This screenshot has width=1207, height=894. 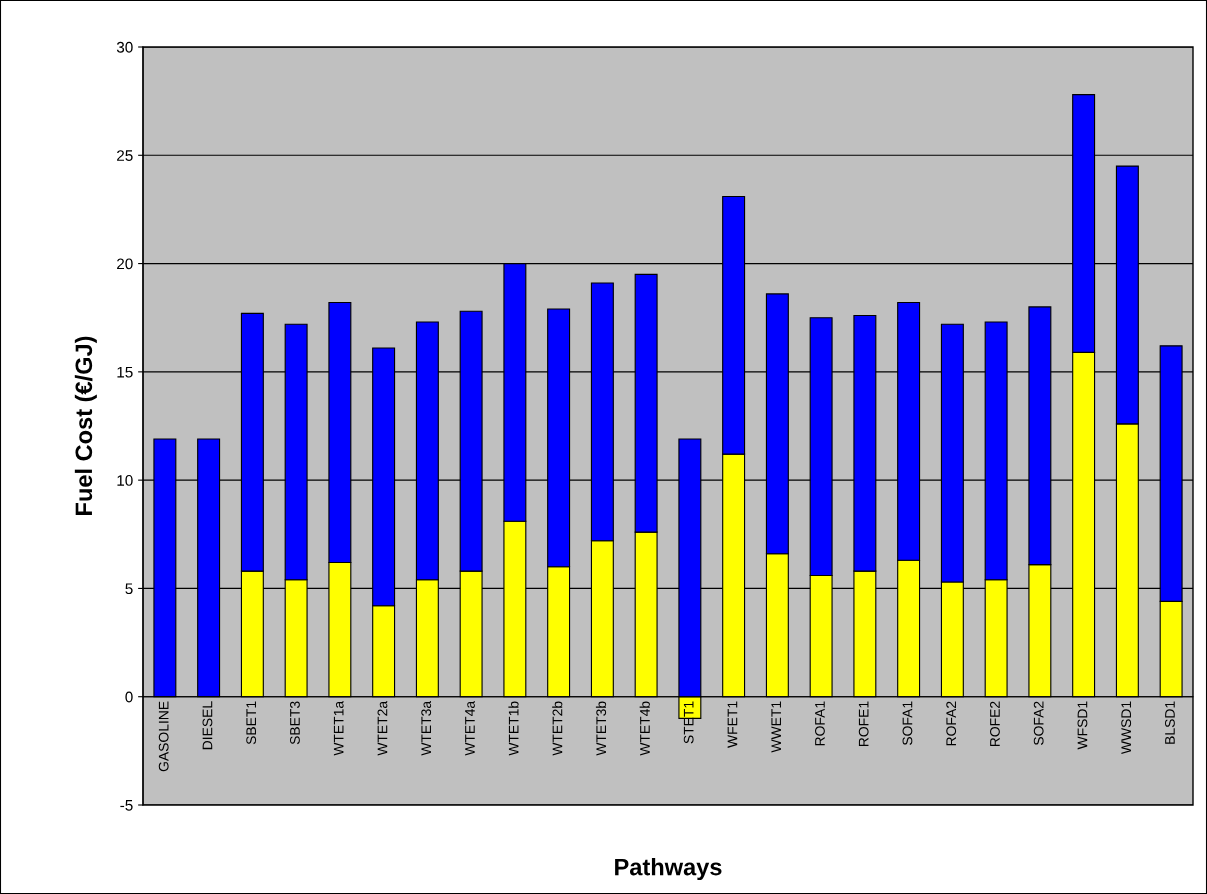 I want to click on x-axis-title: Pathways, so click(x=668, y=869).